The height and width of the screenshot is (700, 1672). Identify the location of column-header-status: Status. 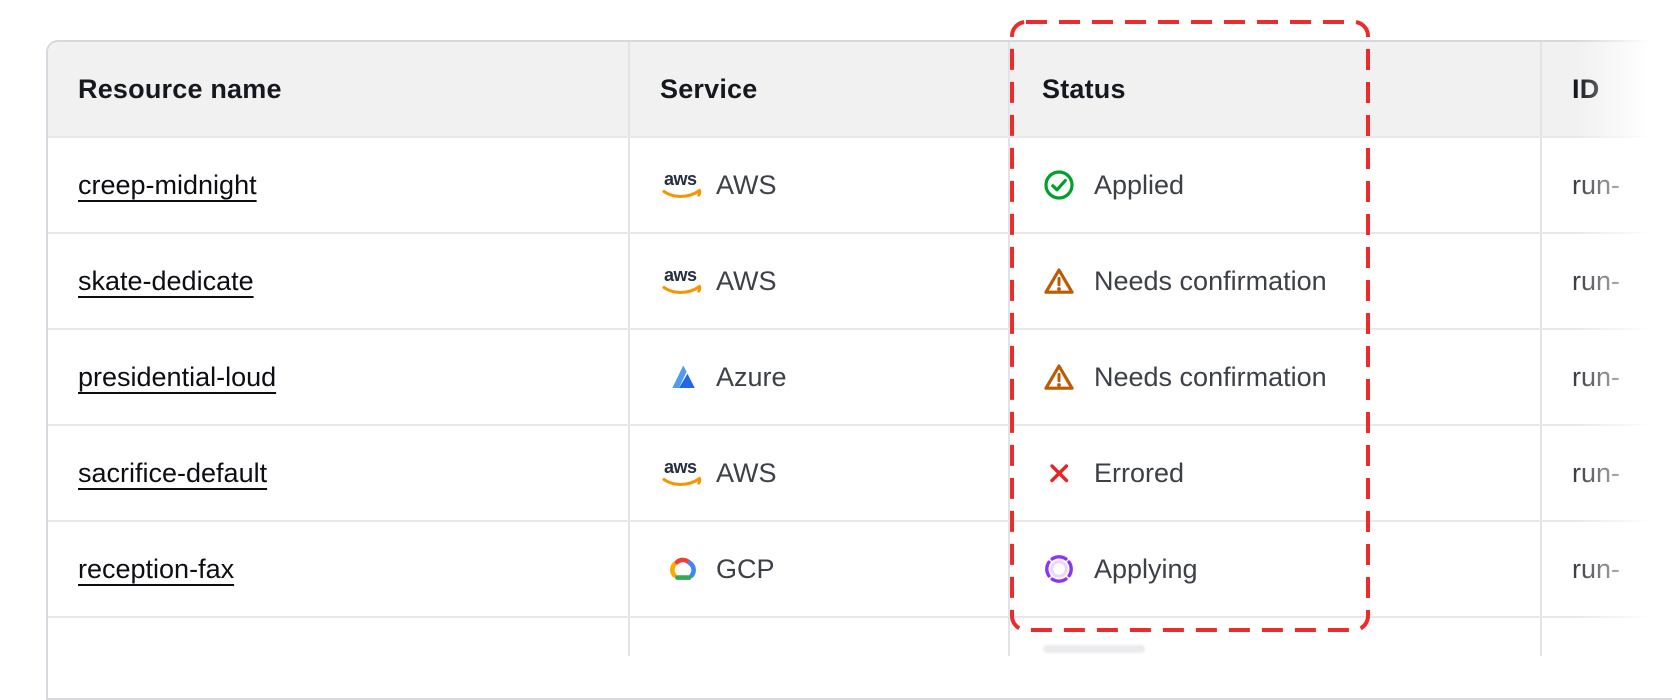
(1276, 89).